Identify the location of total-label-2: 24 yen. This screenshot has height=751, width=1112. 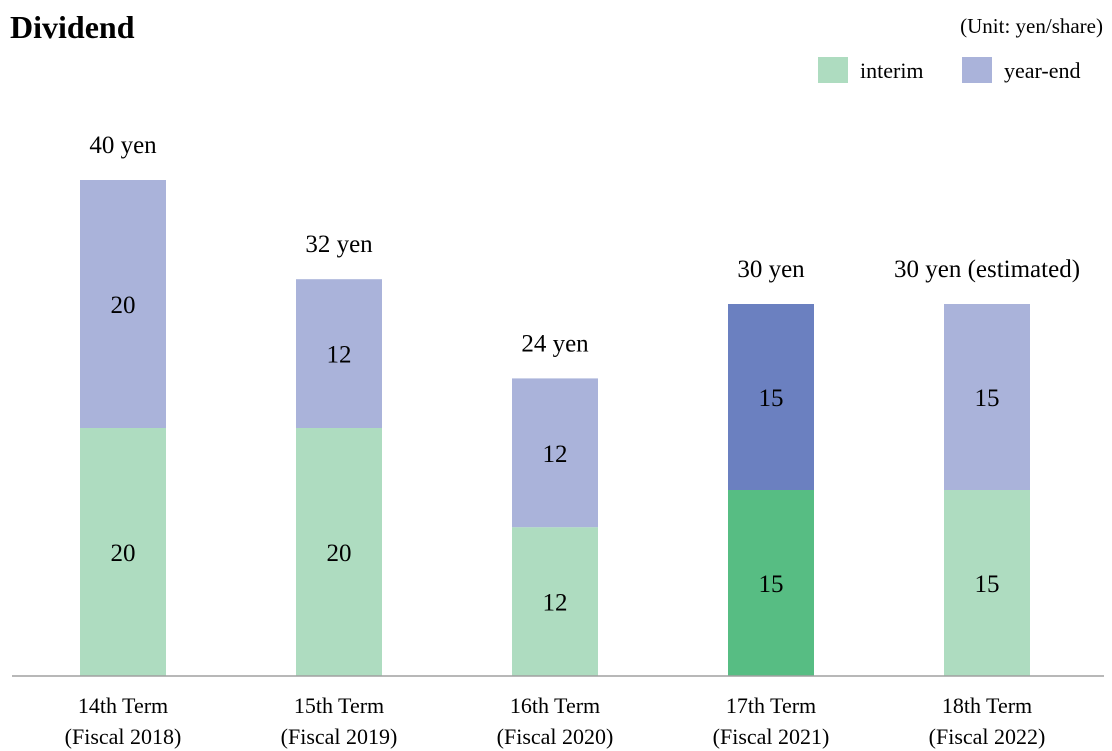
(555, 343).